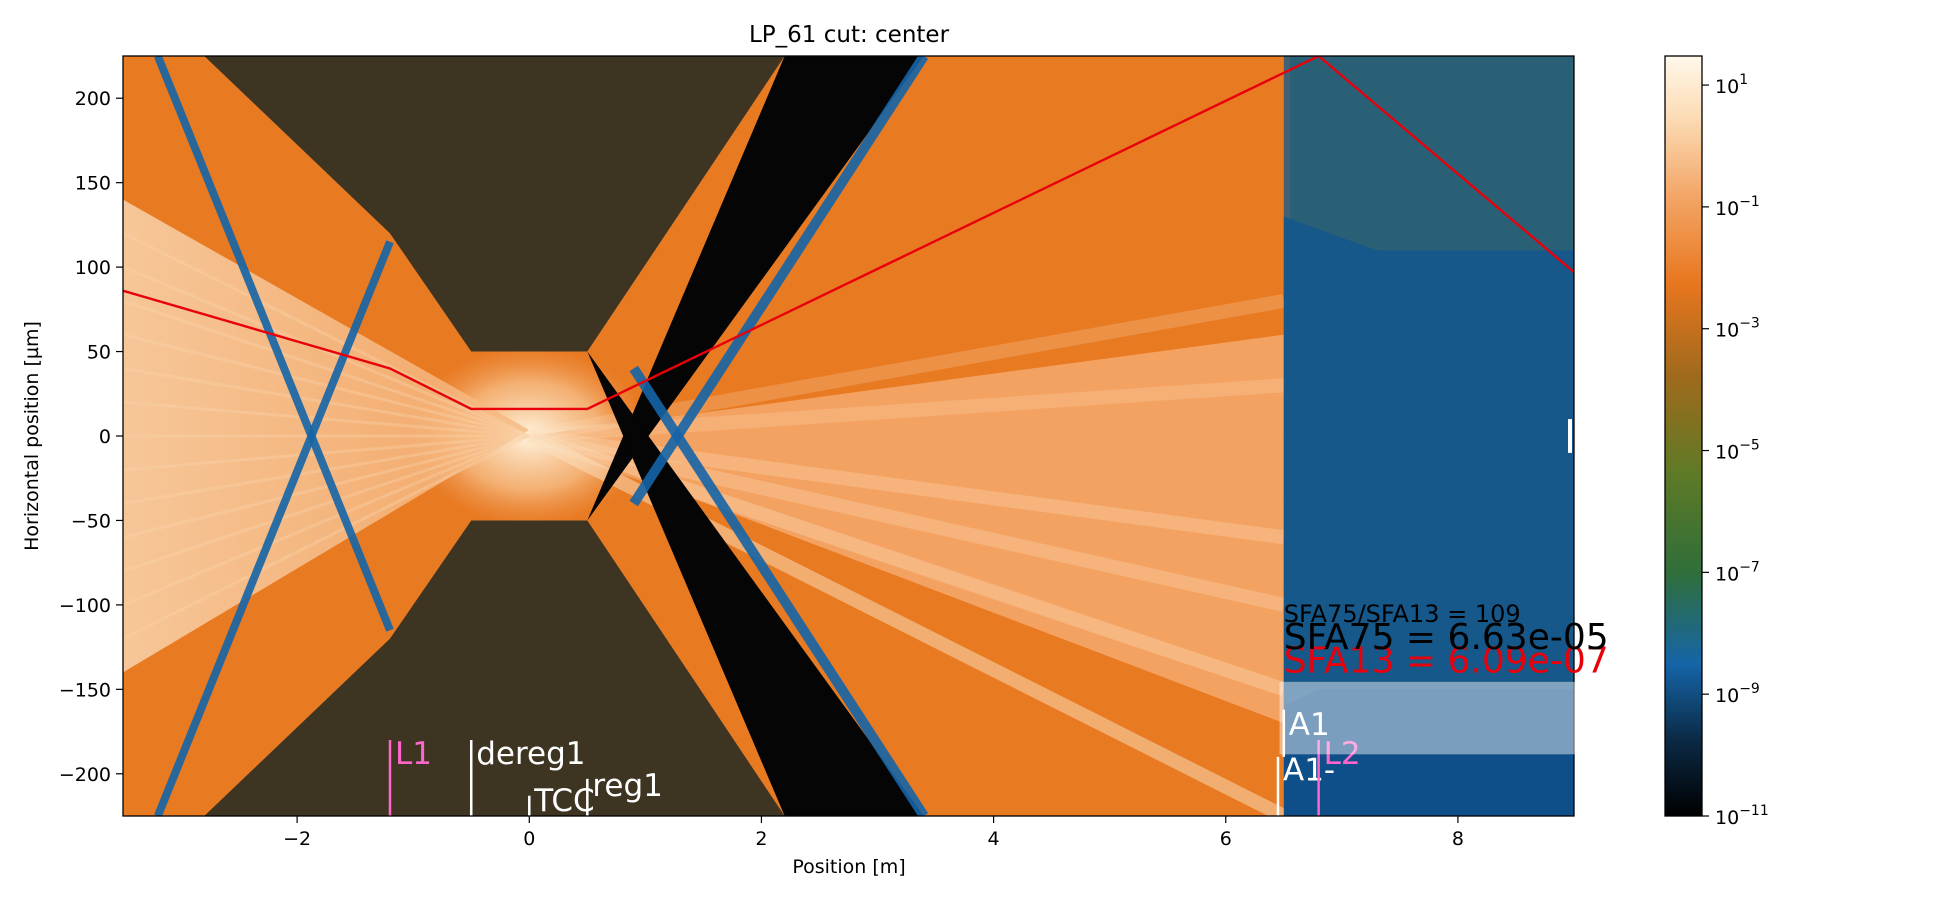 The image size is (1950, 900). Describe the element at coordinates (1737, 694) in the screenshot. I see `colorbar-tick-label: 10⁻⁹` at that location.